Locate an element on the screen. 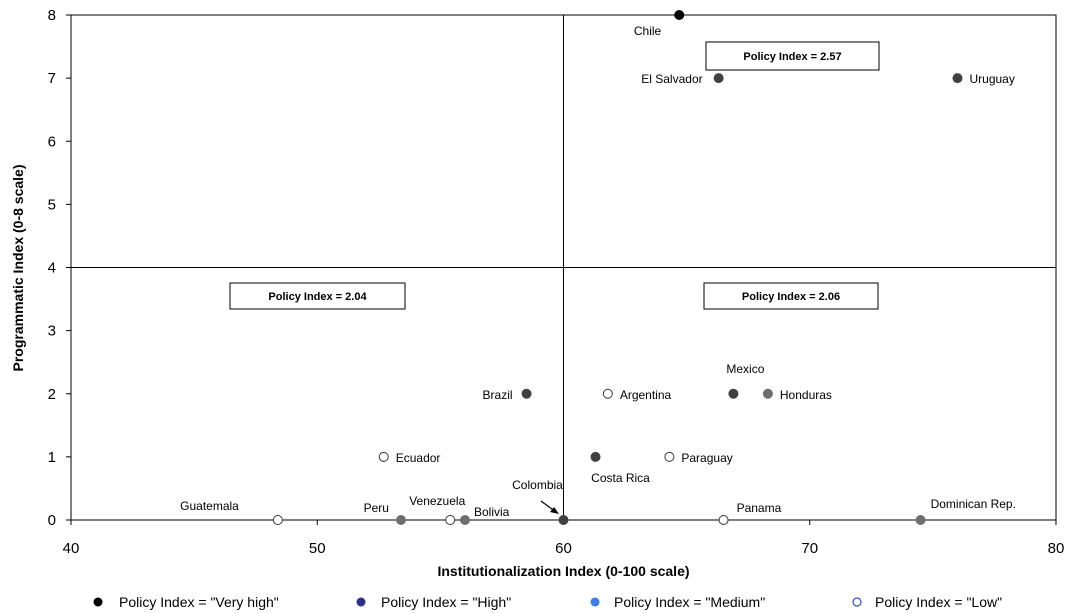  x-axis-ticks: 40 50 60 70 80 is located at coordinates (564, 538).